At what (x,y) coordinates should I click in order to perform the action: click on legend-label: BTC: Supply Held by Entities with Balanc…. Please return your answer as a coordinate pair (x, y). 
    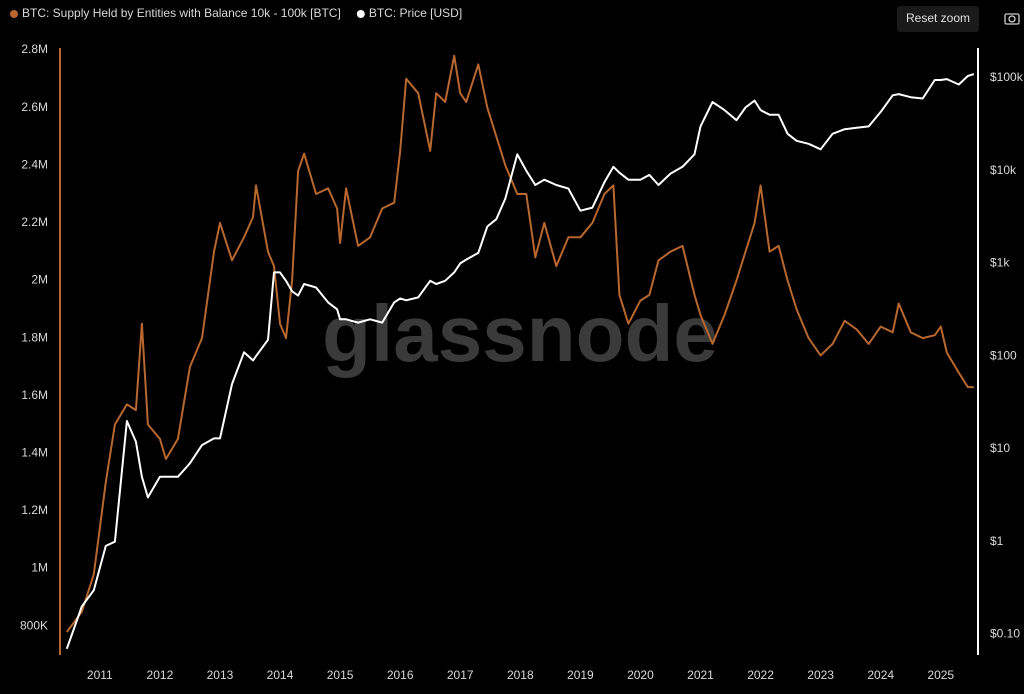
    Looking at the image, I should click on (181, 13).